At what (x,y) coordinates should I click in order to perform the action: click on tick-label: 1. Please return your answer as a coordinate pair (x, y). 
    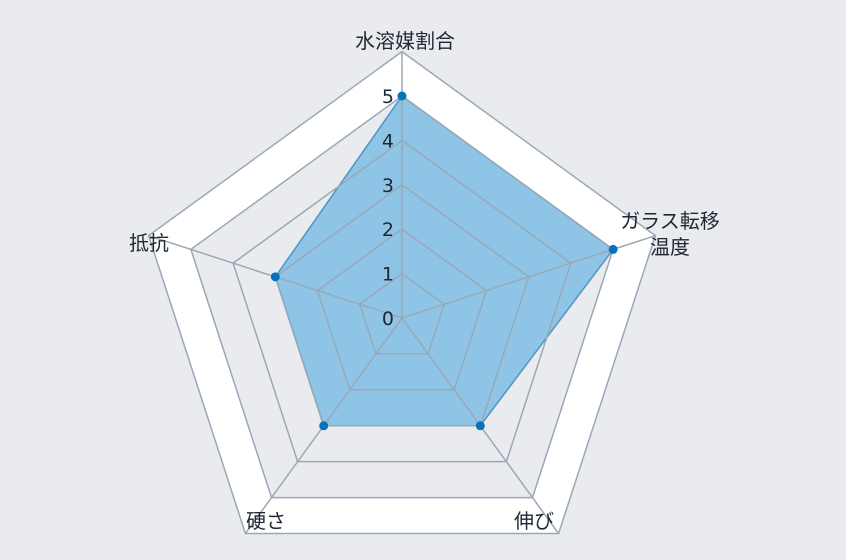
    Looking at the image, I should click on (388, 275).